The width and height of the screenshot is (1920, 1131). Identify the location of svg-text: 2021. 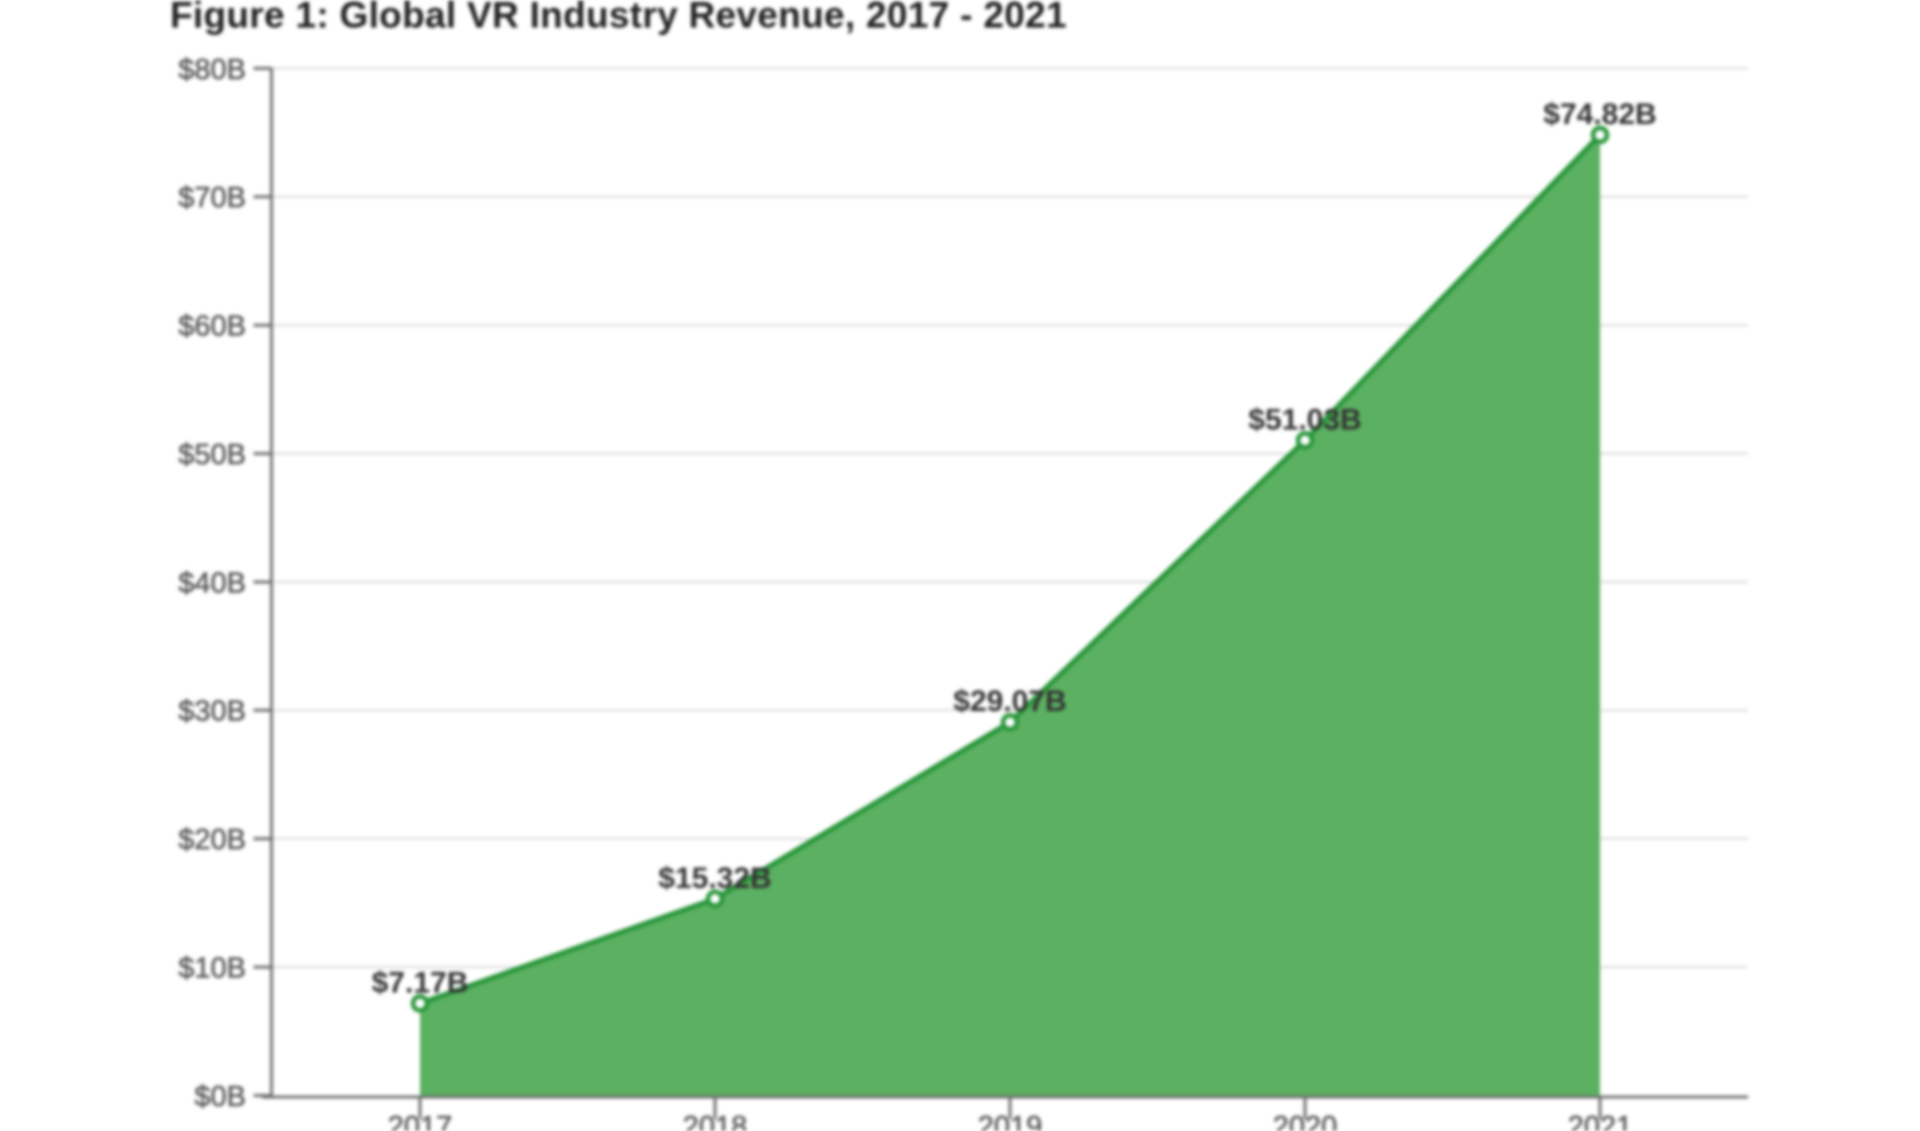
(1600, 1121).